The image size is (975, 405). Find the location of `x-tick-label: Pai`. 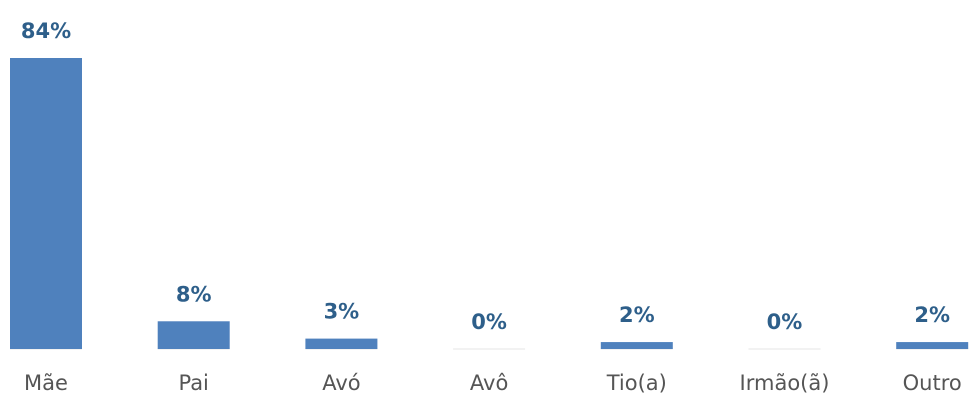

x-tick-label: Pai is located at coordinates (193, 383).